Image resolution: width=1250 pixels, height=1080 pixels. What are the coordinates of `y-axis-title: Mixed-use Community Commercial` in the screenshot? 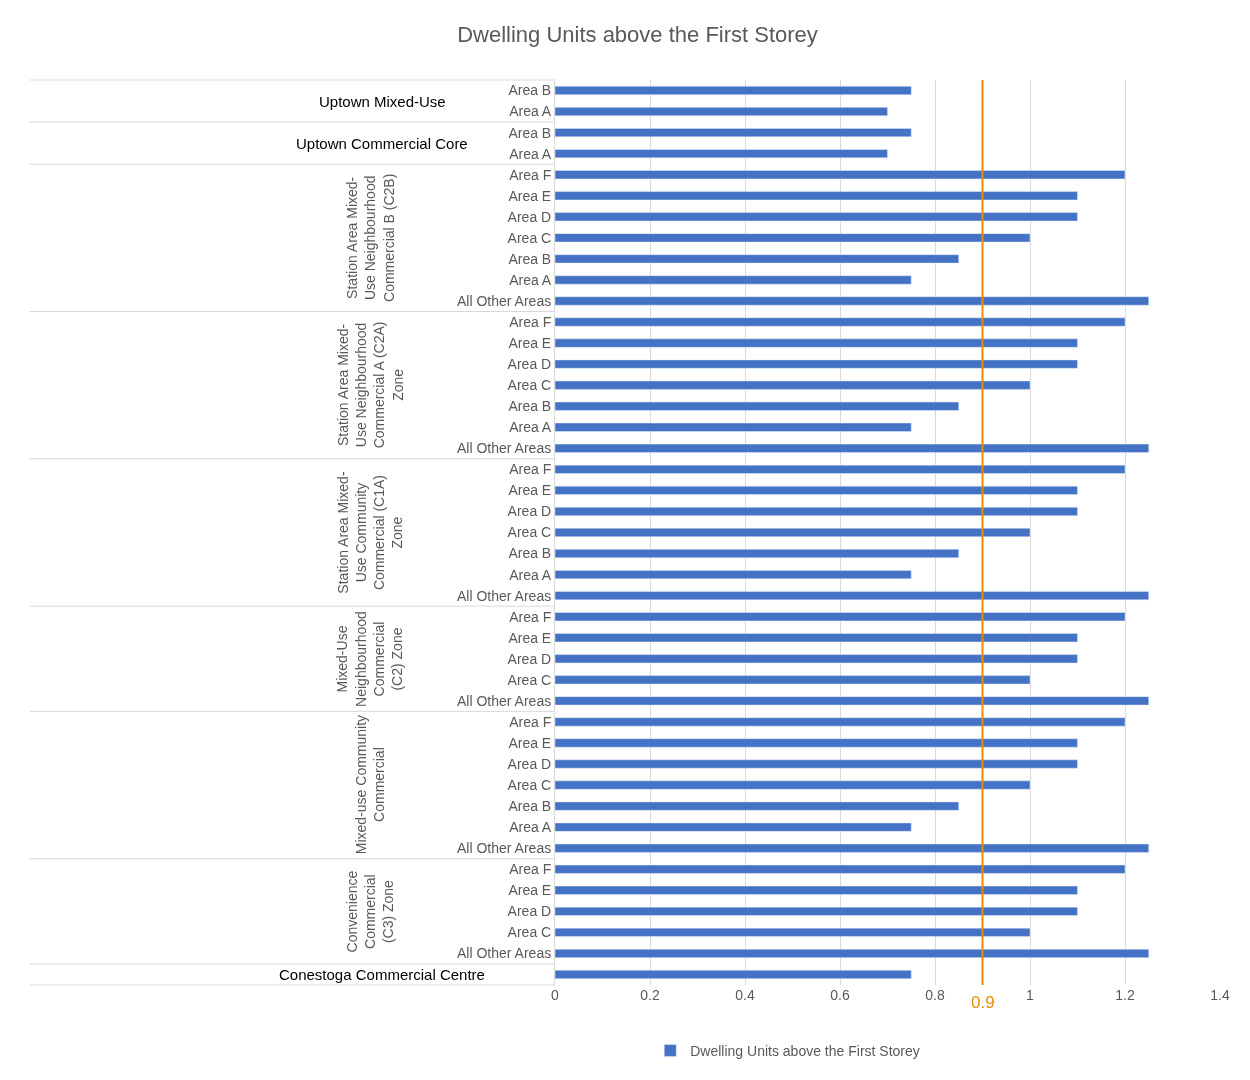 It's located at (370, 784).